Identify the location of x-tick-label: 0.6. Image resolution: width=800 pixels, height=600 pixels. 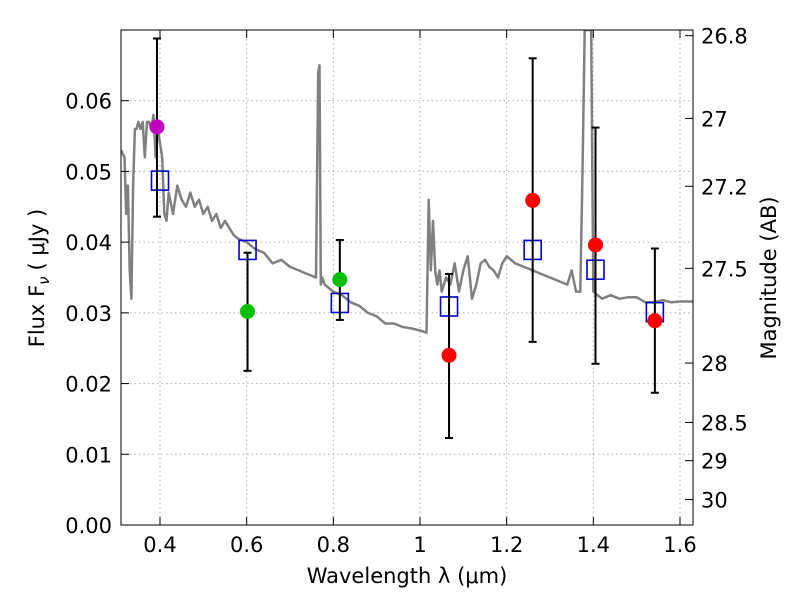
(246, 545).